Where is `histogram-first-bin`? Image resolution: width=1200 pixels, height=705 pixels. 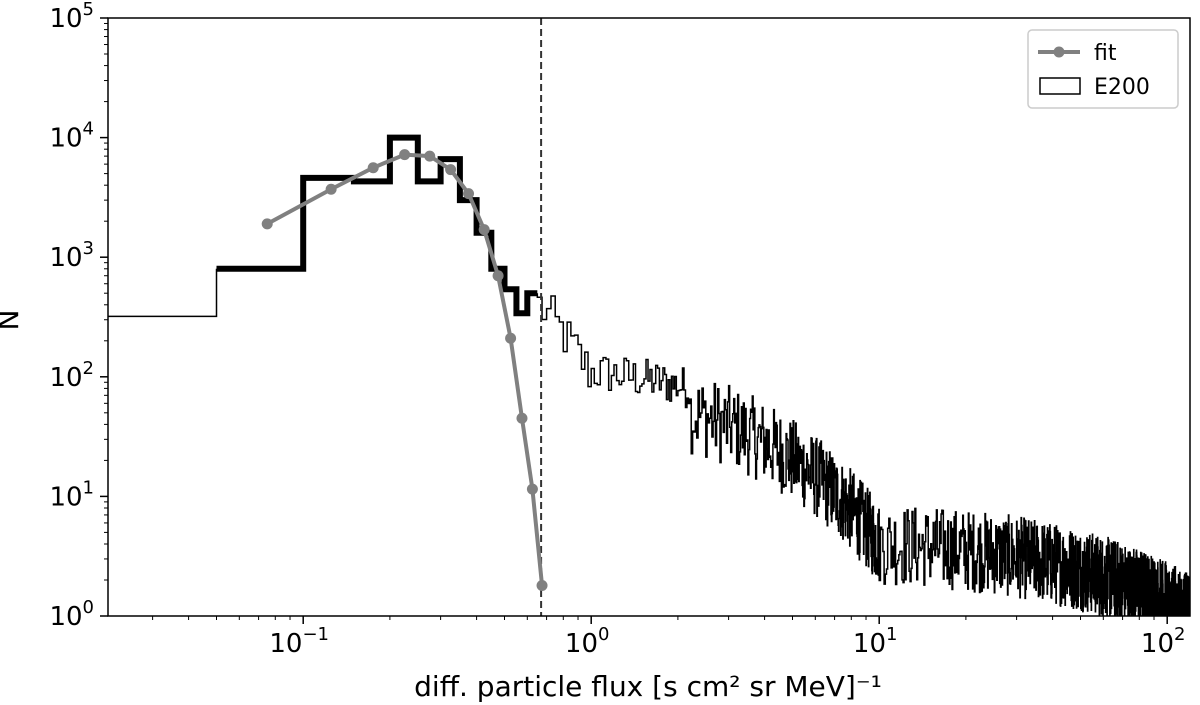
histogram-first-bin is located at coordinates (163, 293).